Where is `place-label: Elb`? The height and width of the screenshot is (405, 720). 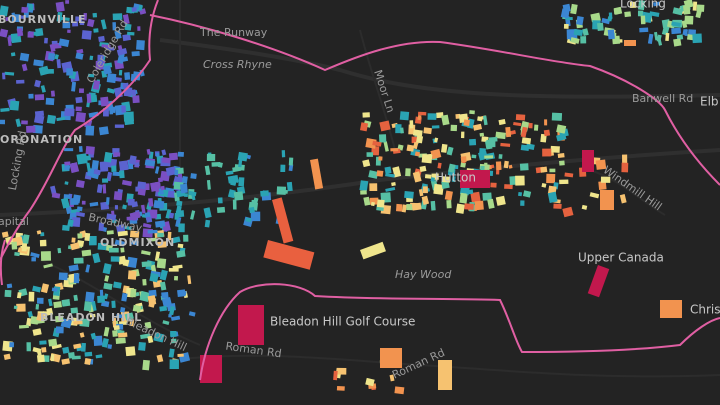
place-label: Elb is located at coordinates (709, 102).